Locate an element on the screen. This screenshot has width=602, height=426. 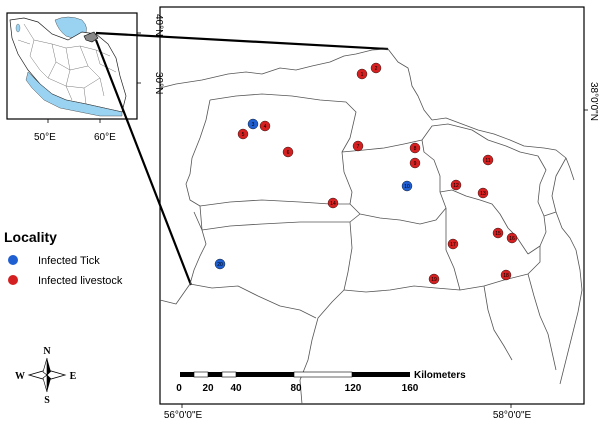
compass-s: S is located at coordinates (47, 400).